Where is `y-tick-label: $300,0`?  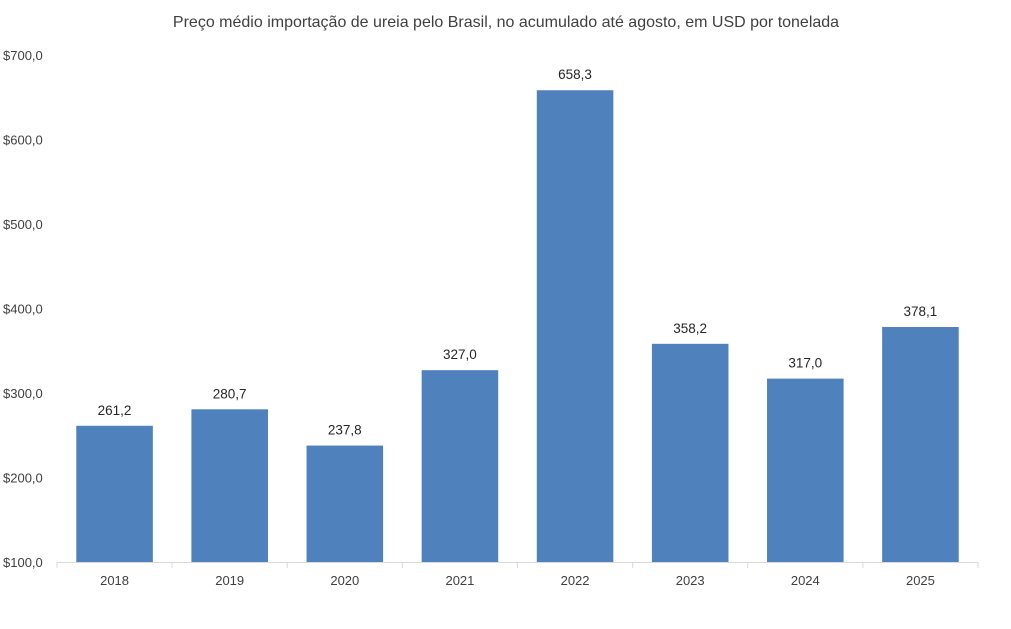 y-tick-label: $300,0 is located at coordinates (23, 393).